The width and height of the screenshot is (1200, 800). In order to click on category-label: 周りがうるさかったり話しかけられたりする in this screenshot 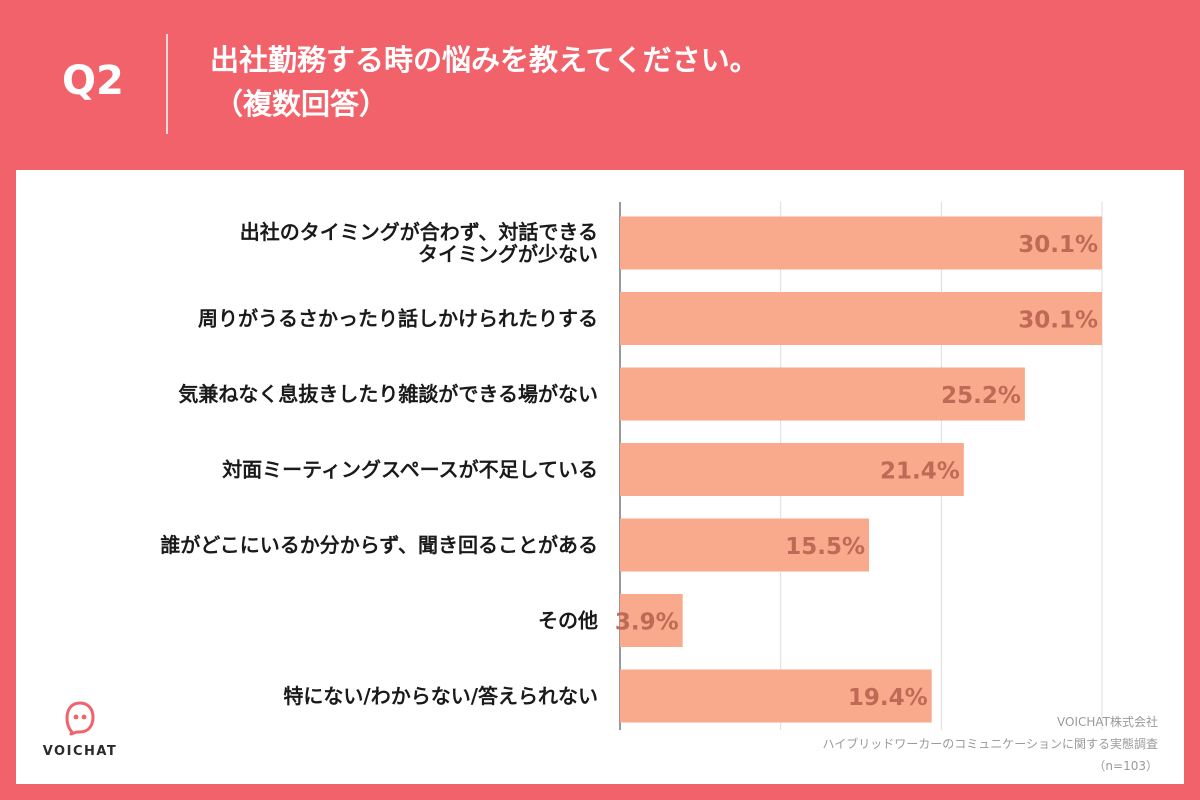, I will do `click(398, 319)`.